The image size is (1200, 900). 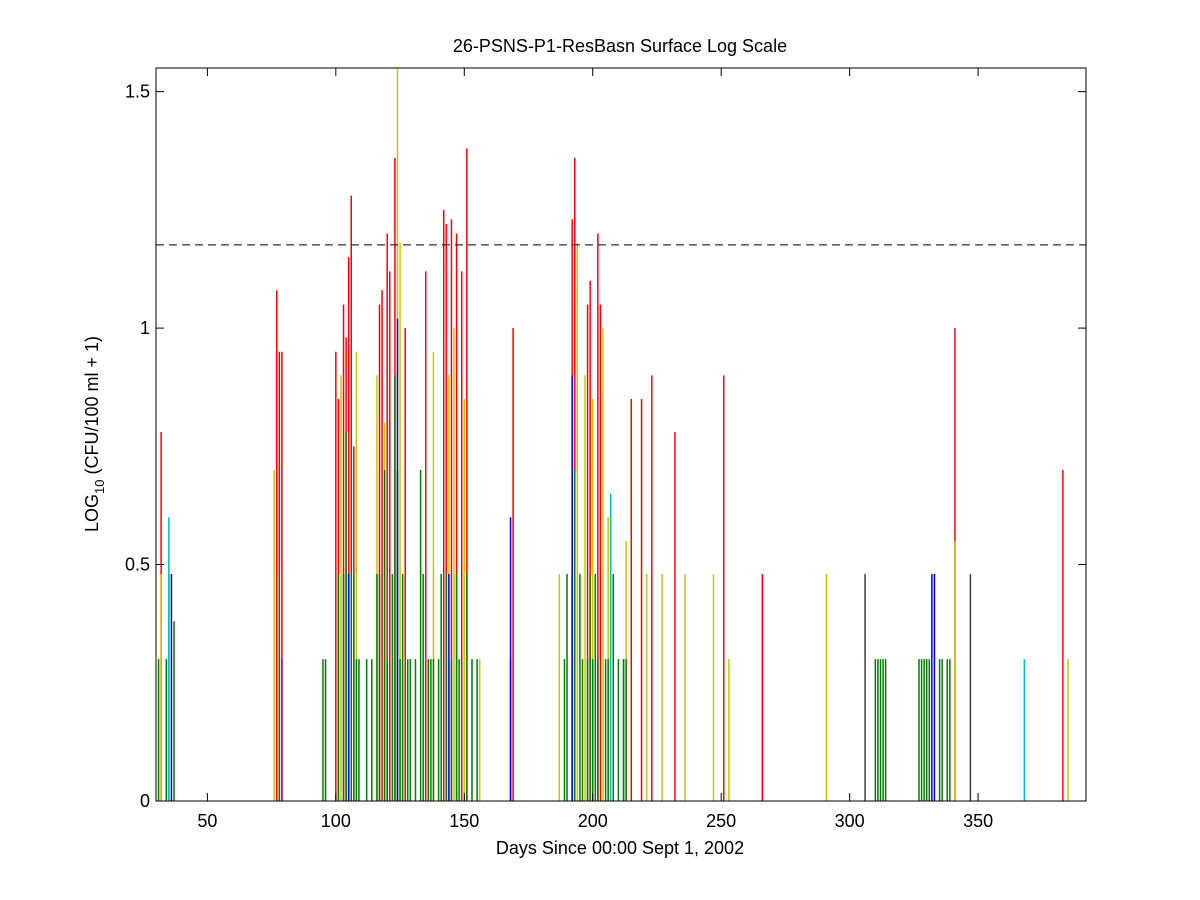 What do you see at coordinates (978, 821) in the screenshot?
I see `x-tick-label: 350` at bounding box center [978, 821].